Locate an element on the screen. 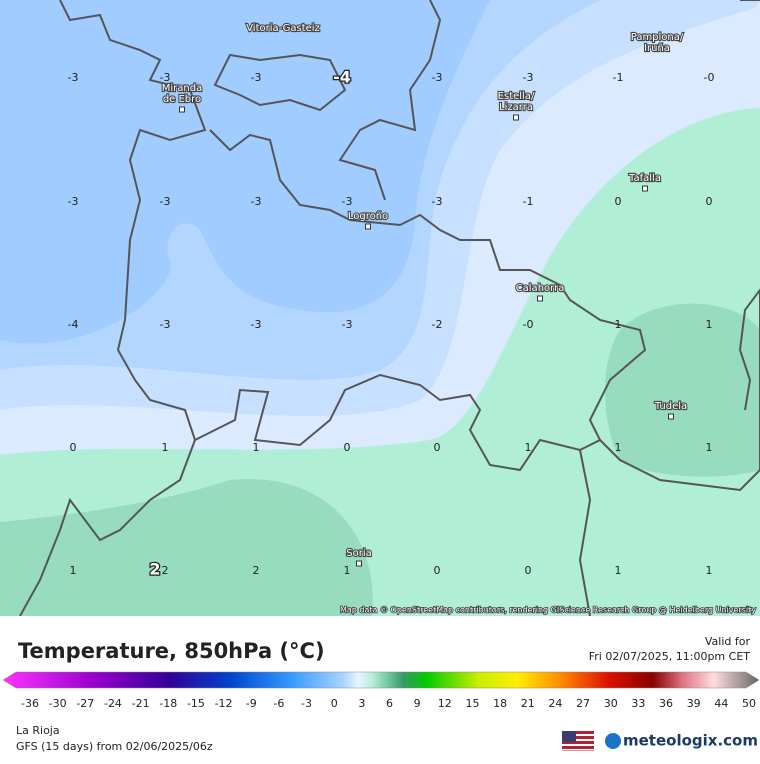 The width and height of the screenshot is (760, 764). tick-label: 24 is located at coordinates (555, 703).